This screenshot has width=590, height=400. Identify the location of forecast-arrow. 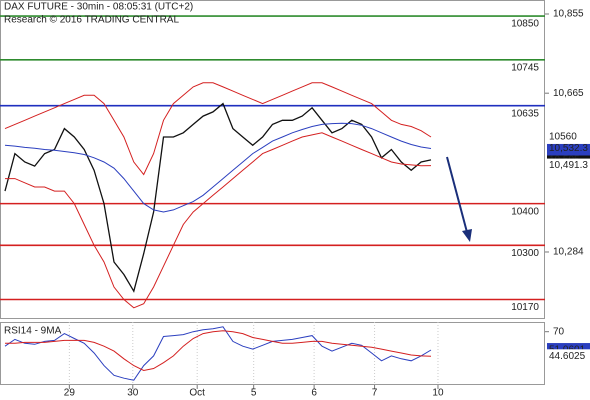
(457, 196).